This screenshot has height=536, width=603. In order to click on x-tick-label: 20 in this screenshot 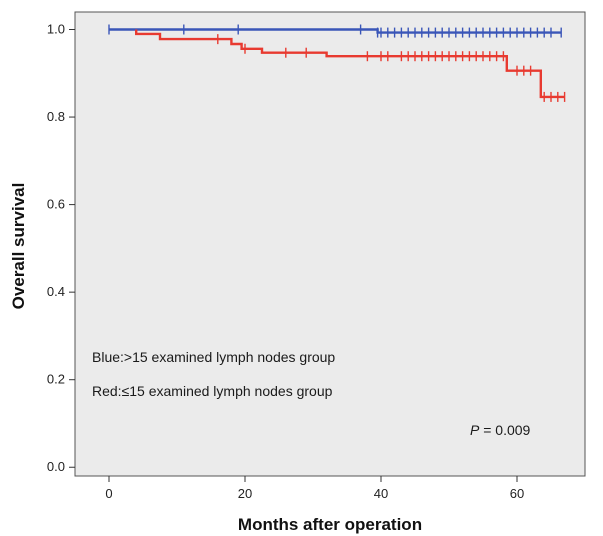, I will do `click(245, 493)`.